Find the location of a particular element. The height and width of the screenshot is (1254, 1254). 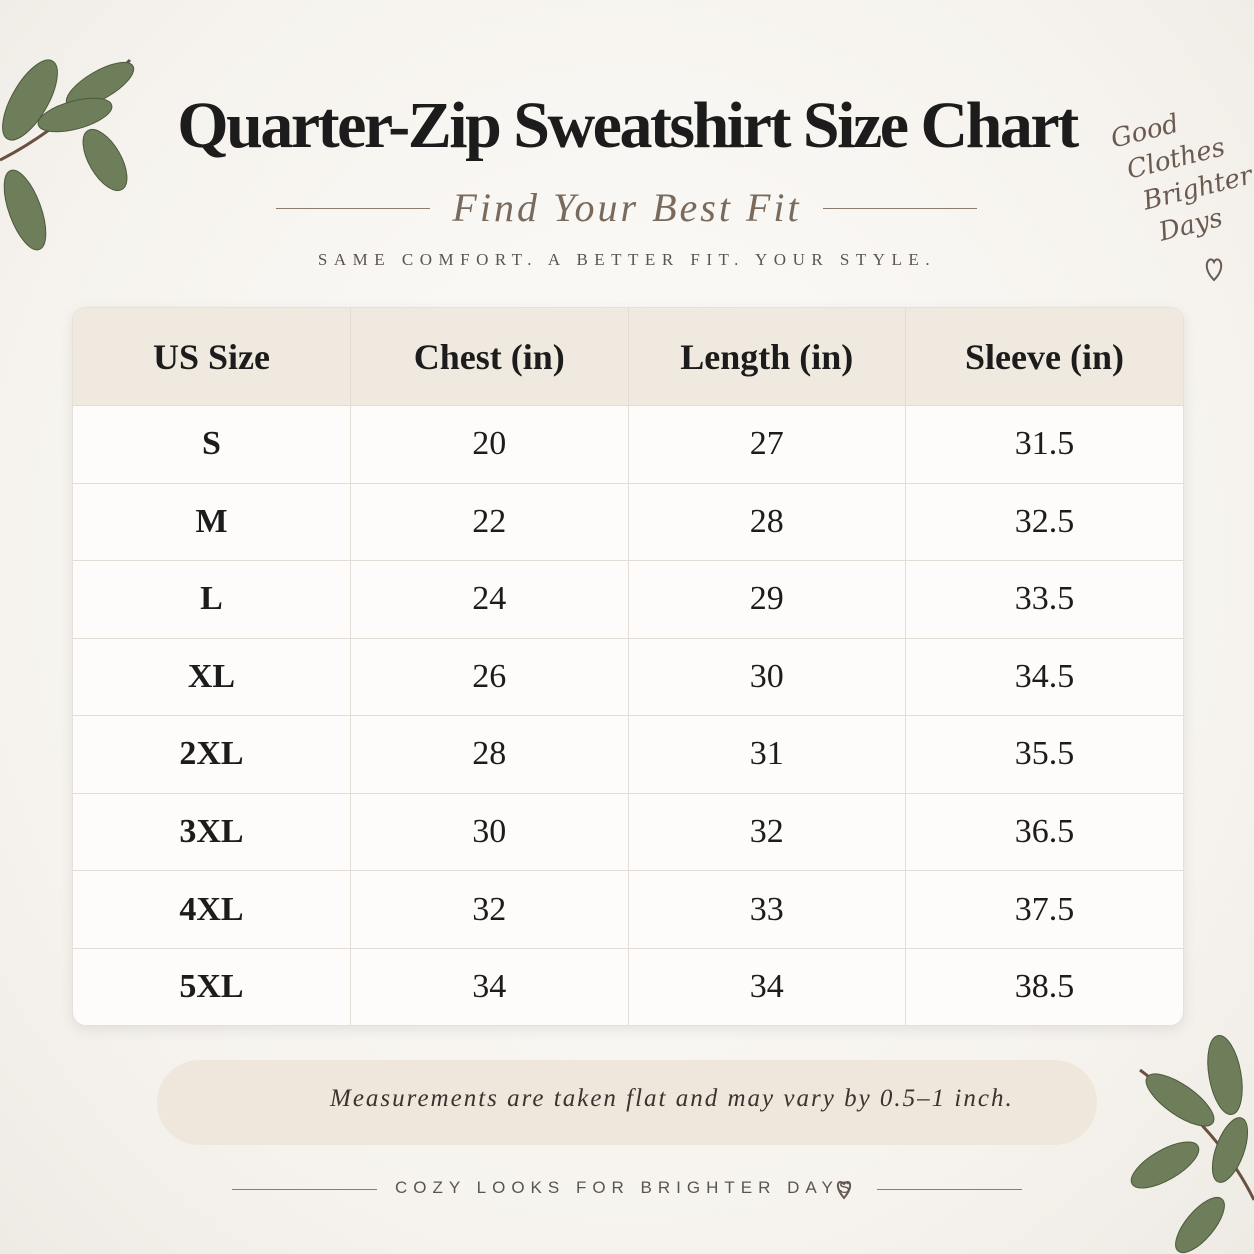

table-cell: M is located at coordinates (212, 521).